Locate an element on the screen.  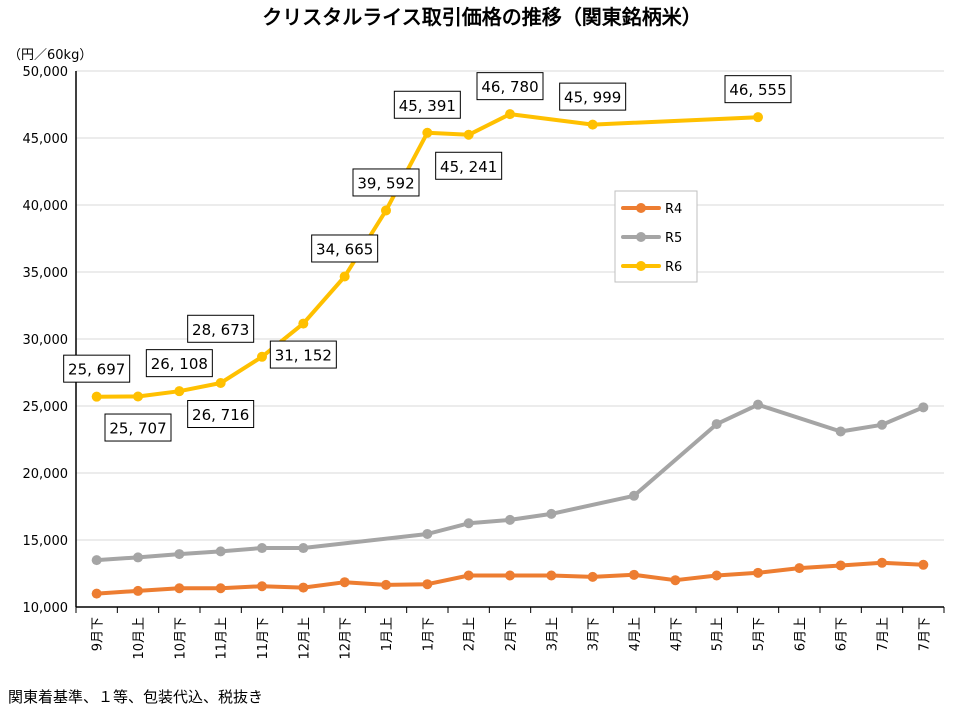
legend-label: R6 is located at coordinates (673, 267).